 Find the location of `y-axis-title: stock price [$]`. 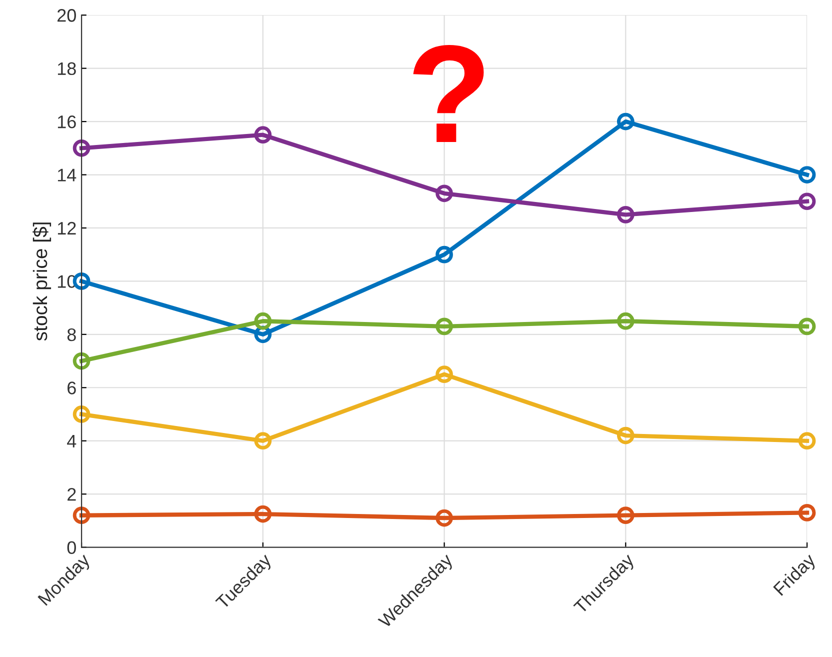

y-axis-title: stock price [$] is located at coordinates (42, 281).